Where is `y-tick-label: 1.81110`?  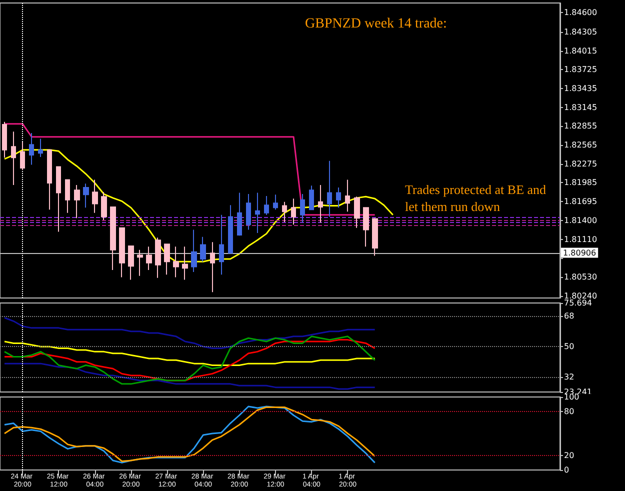
y-tick-label: 1.81110 is located at coordinates (581, 239).